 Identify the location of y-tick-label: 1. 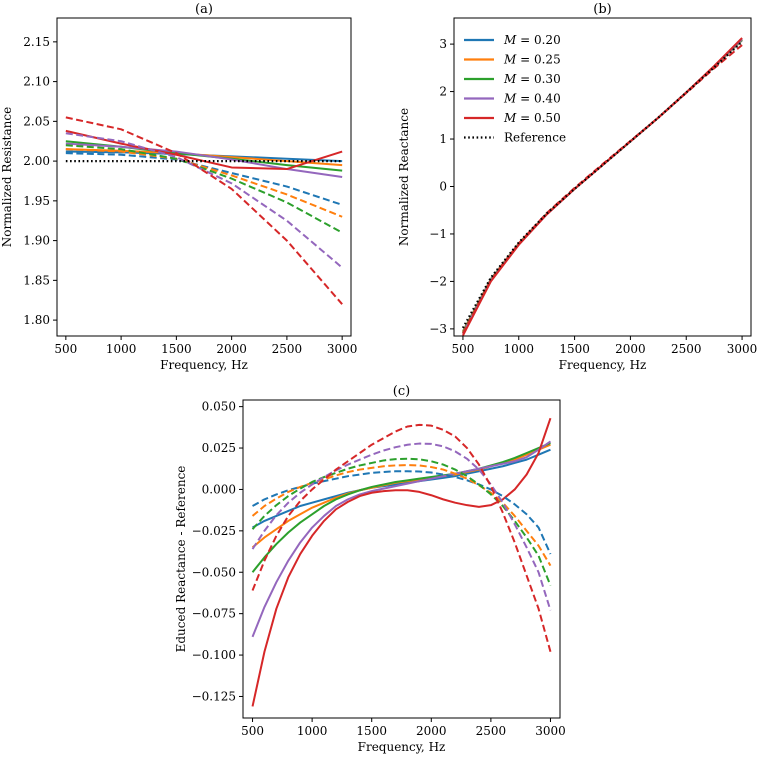
(443, 139).